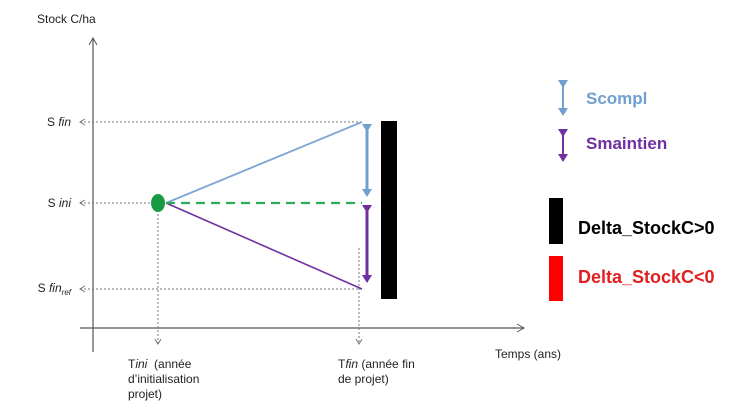  What do you see at coordinates (556, 221) in the screenshot?
I see `legend-delta-positive-swatch` at bounding box center [556, 221].